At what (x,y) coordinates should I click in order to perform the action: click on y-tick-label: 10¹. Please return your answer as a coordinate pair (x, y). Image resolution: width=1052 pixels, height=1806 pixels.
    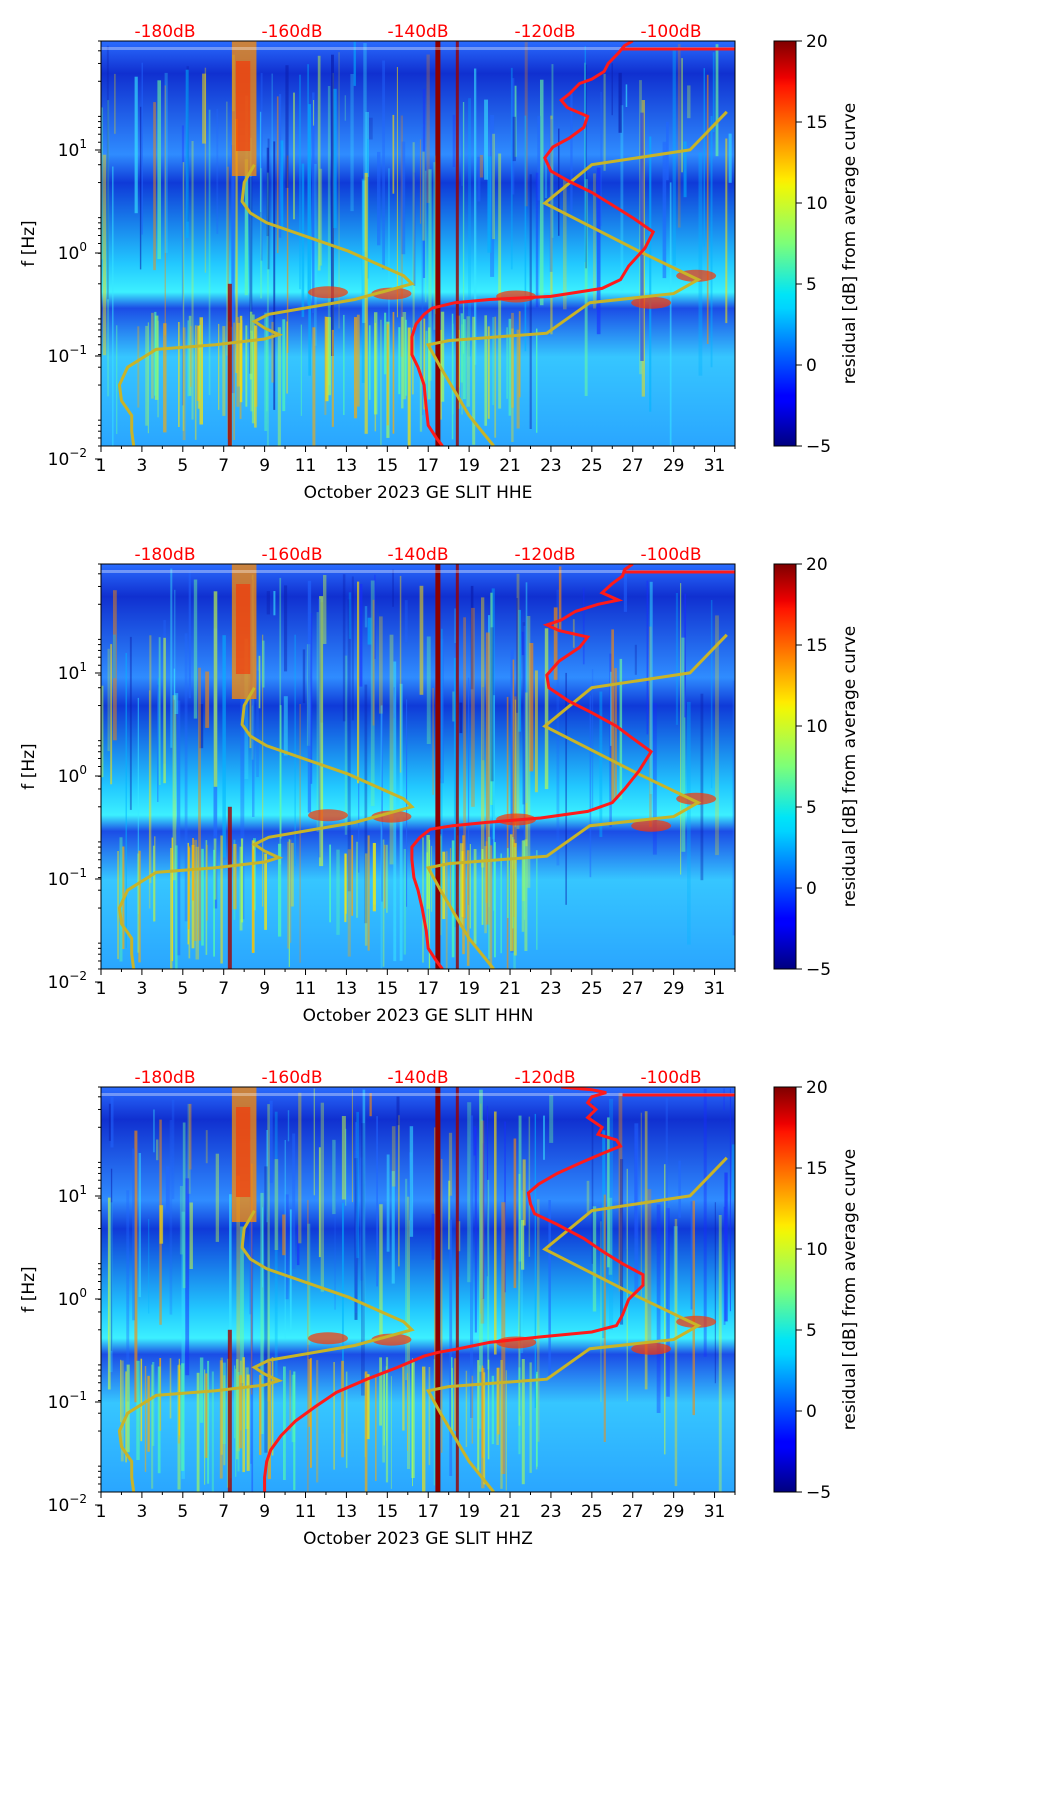
    Looking at the image, I should click on (72, 1195).